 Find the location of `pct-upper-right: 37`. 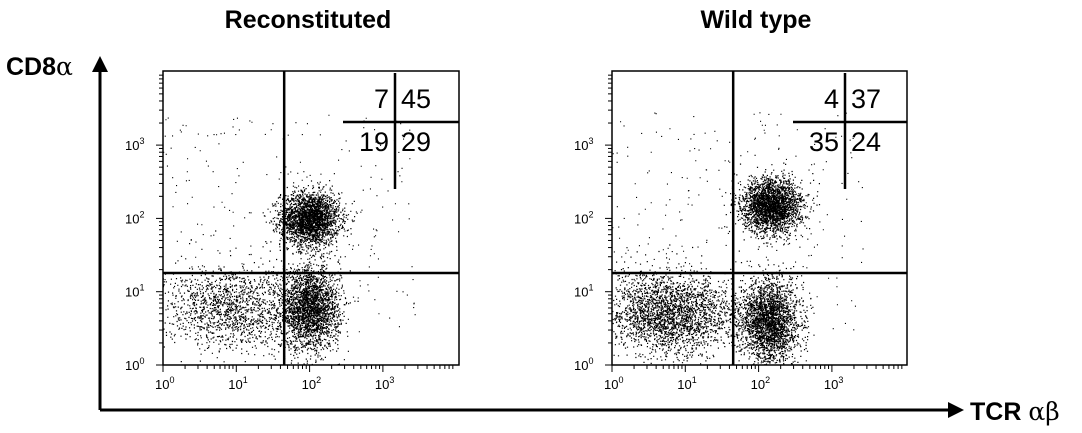

pct-upper-right: 37 is located at coordinates (866, 99).